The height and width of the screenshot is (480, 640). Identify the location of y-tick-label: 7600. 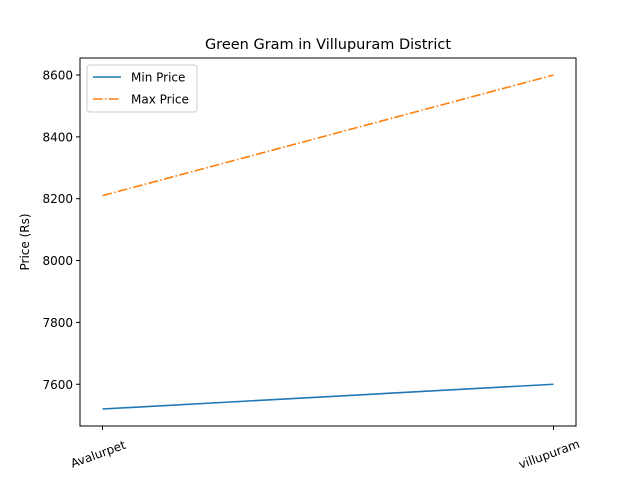
(57, 385).